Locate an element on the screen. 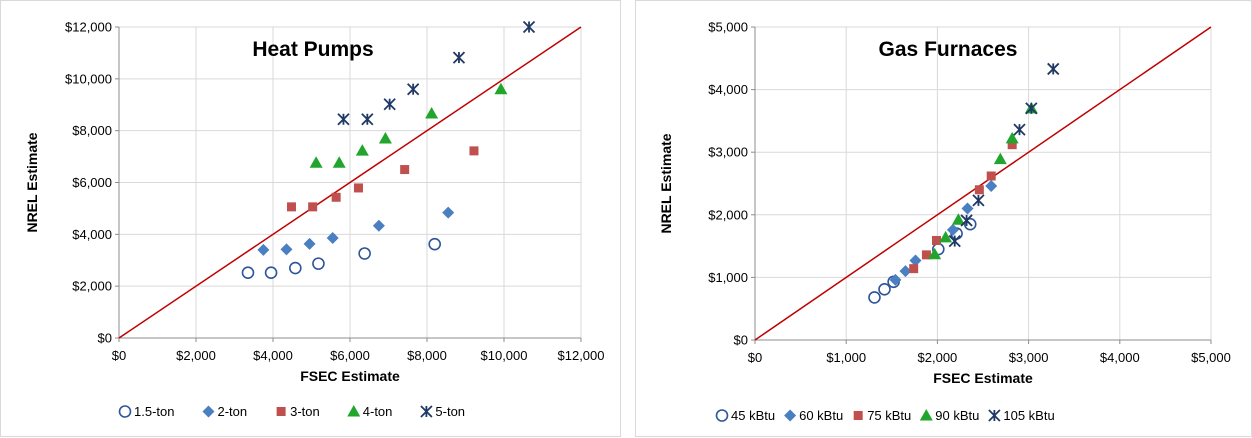  series-45-kbtu is located at coordinates (922, 260).